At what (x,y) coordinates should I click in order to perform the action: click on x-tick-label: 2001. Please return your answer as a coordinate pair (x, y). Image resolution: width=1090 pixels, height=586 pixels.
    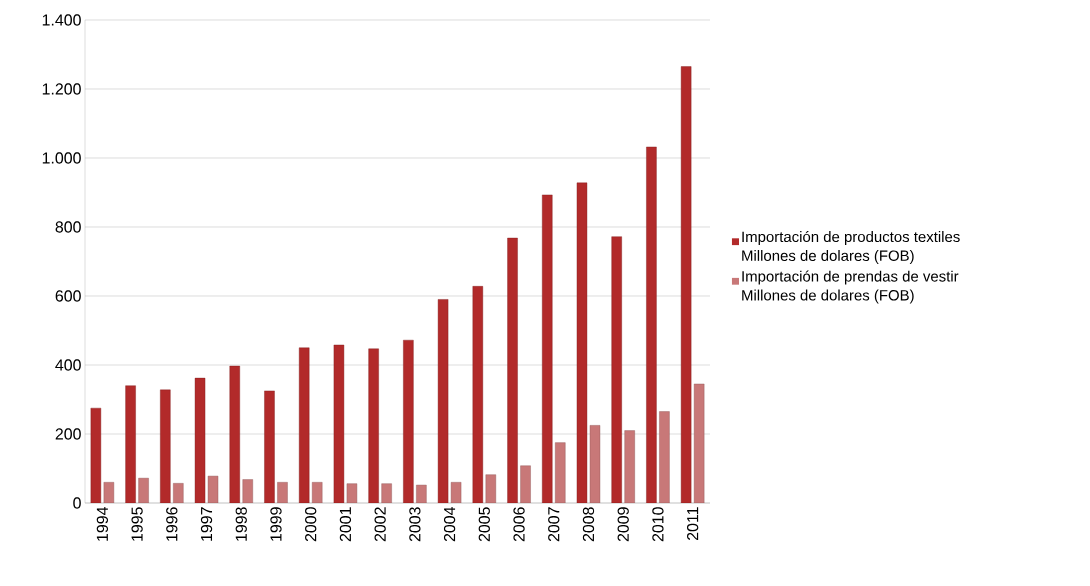
    Looking at the image, I should click on (345, 524).